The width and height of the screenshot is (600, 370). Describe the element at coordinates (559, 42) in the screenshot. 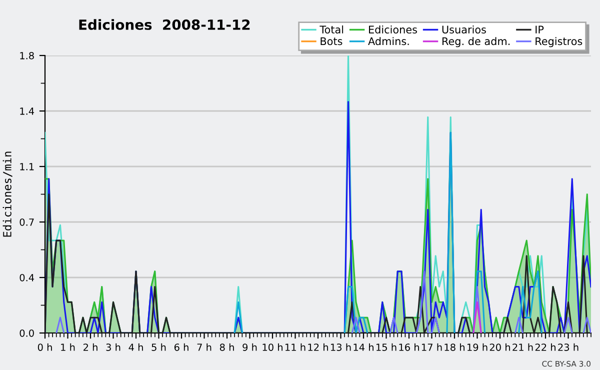

I see `legend-label: Registros` at that location.